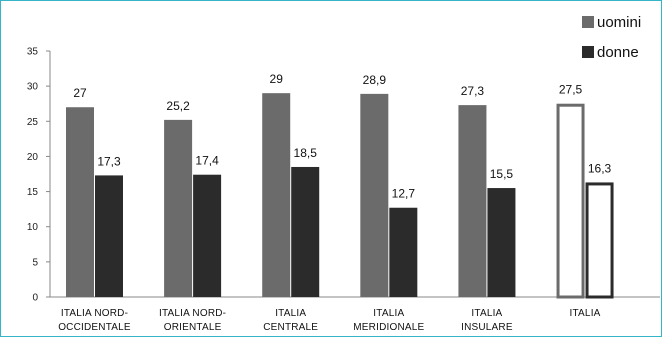  Describe the element at coordinates (290, 313) in the screenshot. I see `category-label-2-line-0: ITALIA` at that location.